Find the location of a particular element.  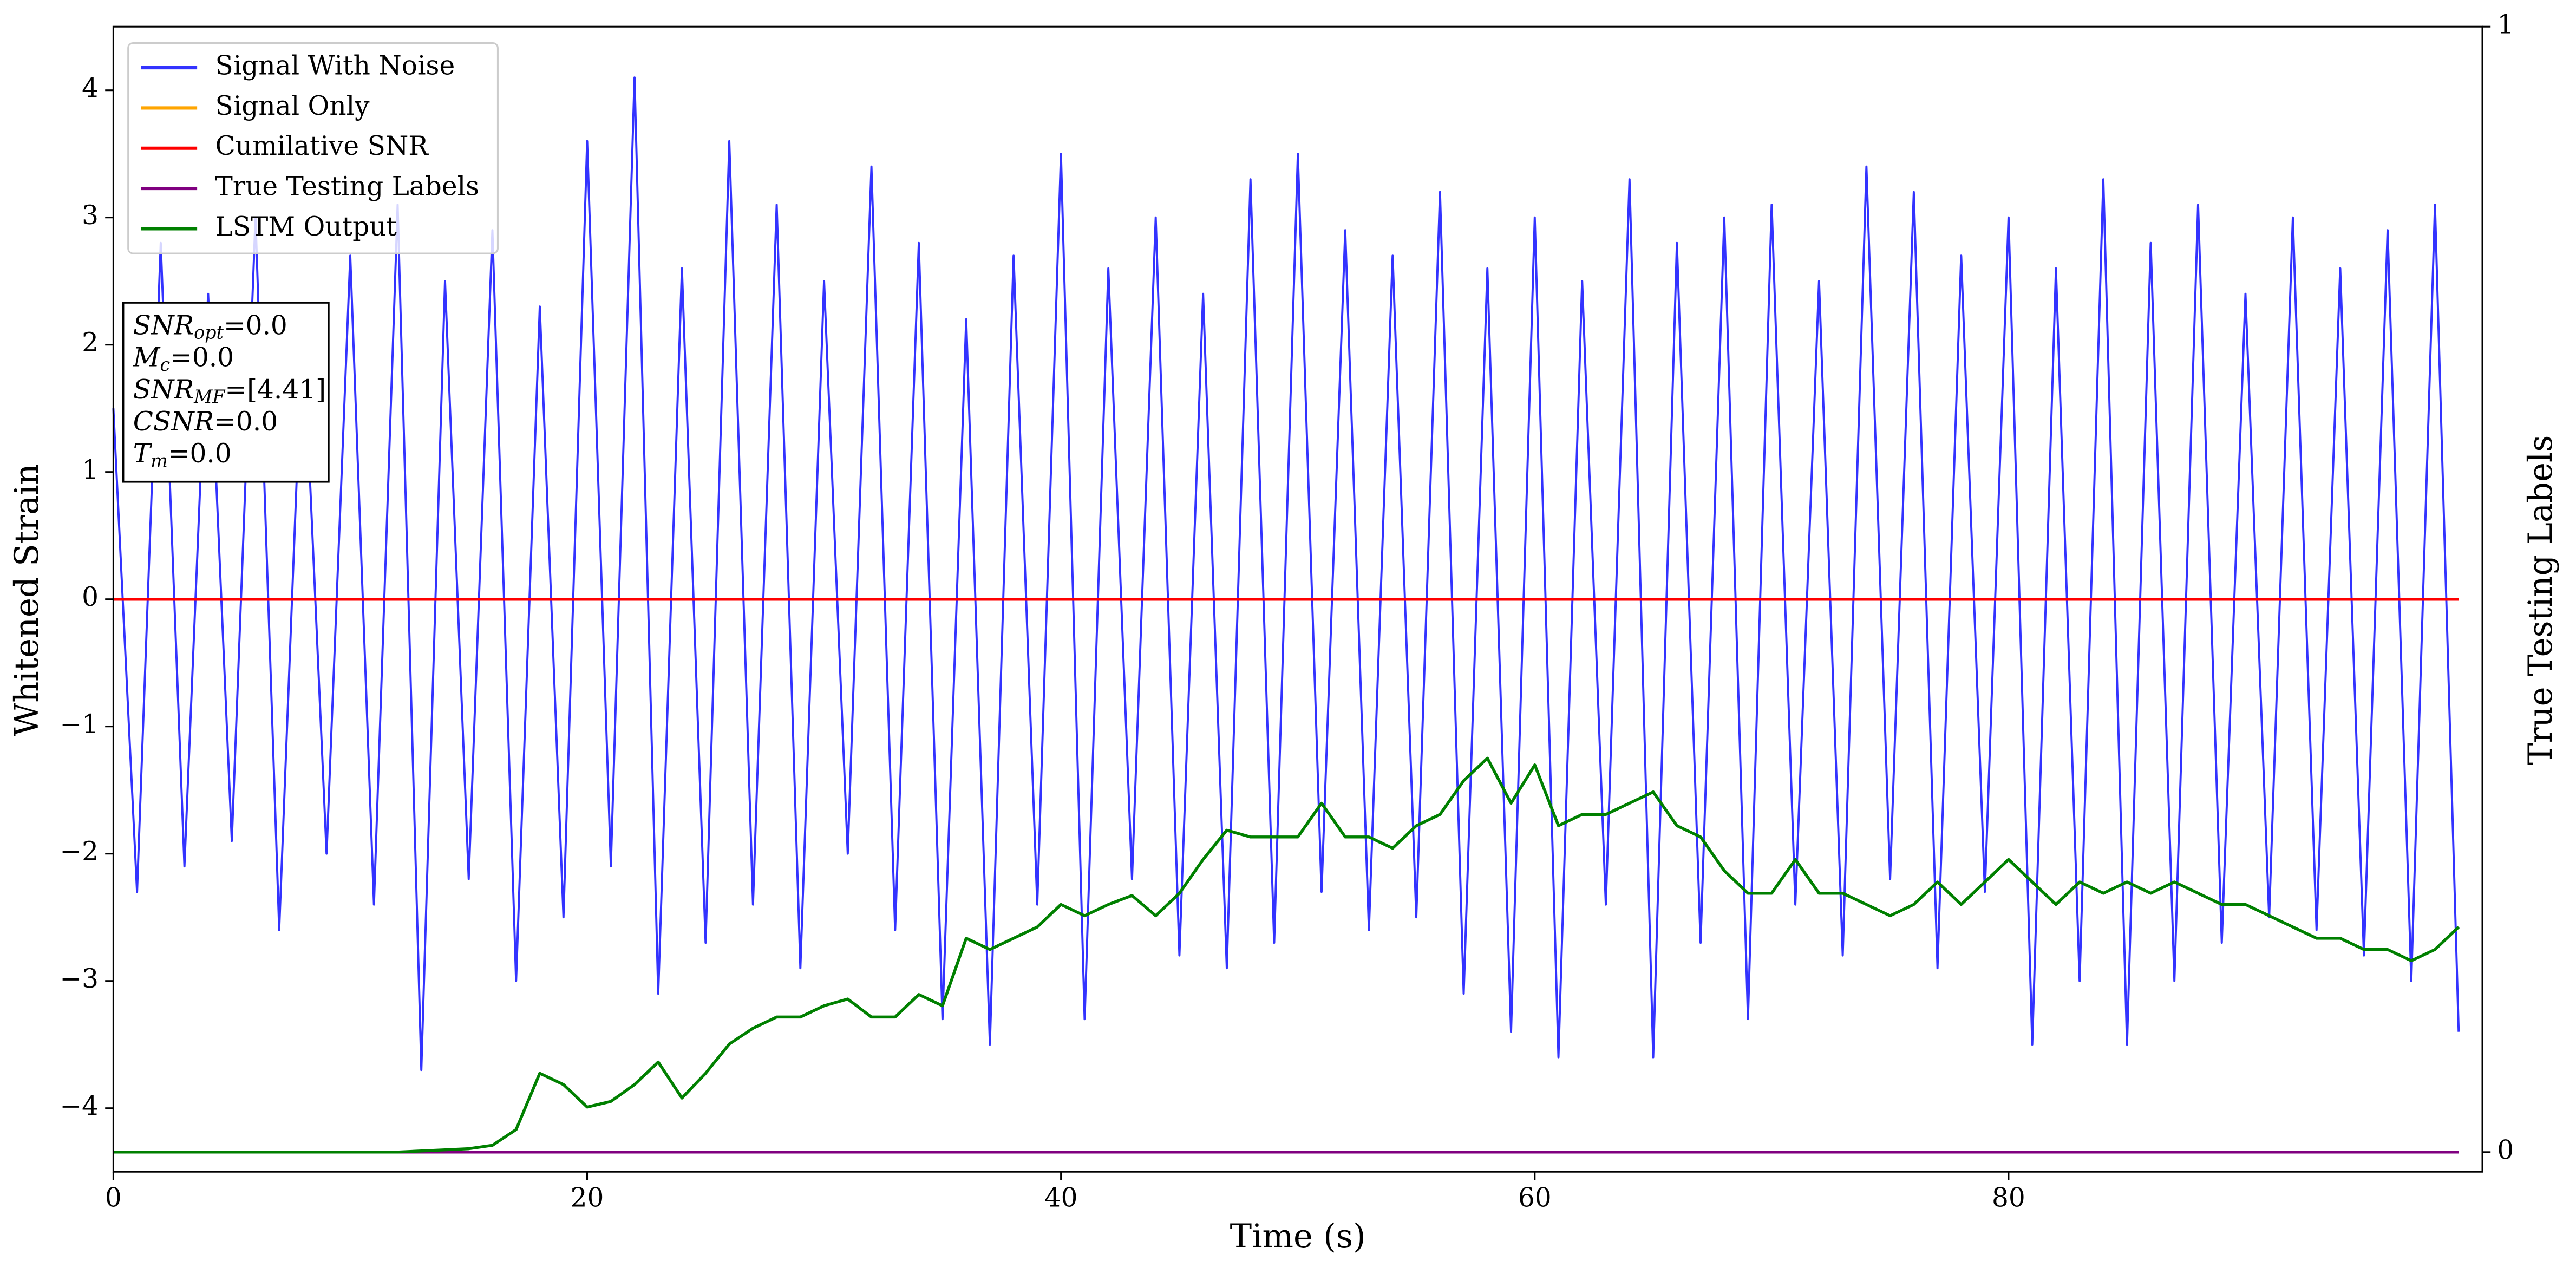

legend-label: Signal With Noise is located at coordinates (335, 66).